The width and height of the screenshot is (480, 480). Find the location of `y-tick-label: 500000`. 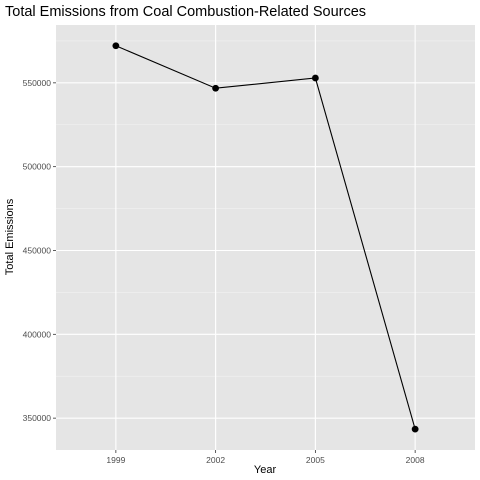

y-tick-label: 500000 is located at coordinates (37, 167).